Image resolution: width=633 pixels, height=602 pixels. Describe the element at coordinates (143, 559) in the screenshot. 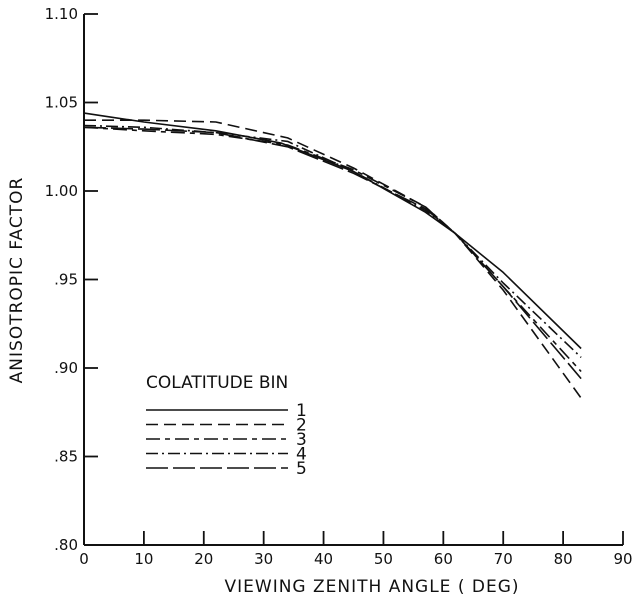

I see `x-tick-label: 10` at that location.